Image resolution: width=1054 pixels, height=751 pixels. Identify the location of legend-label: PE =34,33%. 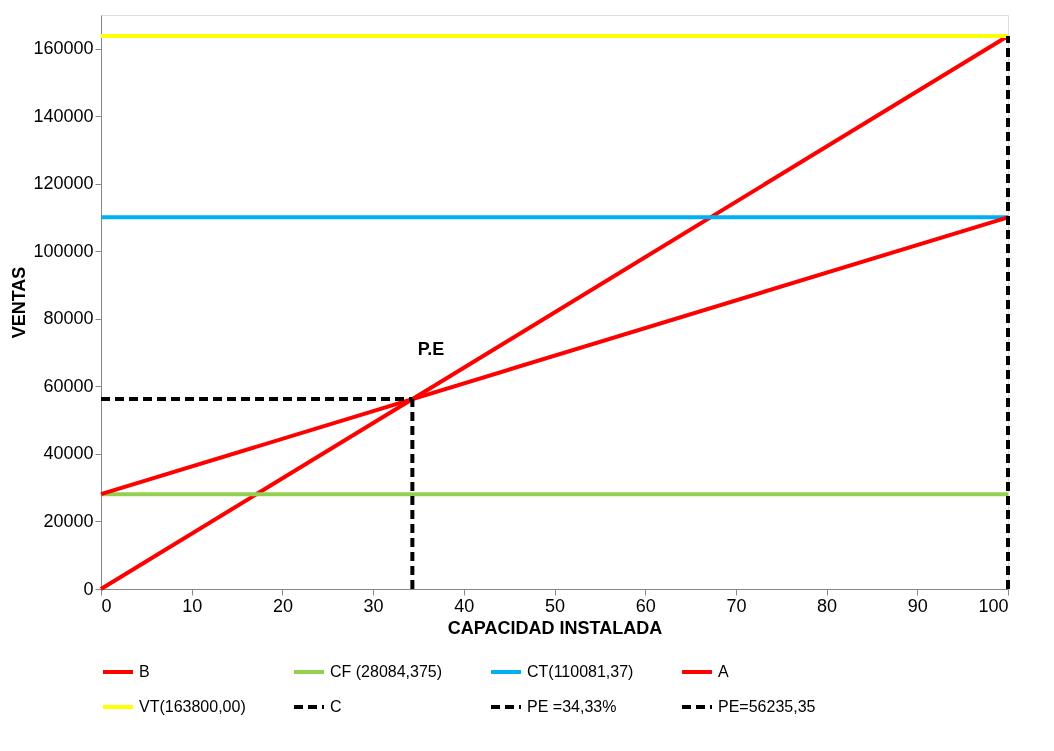
(572, 706).